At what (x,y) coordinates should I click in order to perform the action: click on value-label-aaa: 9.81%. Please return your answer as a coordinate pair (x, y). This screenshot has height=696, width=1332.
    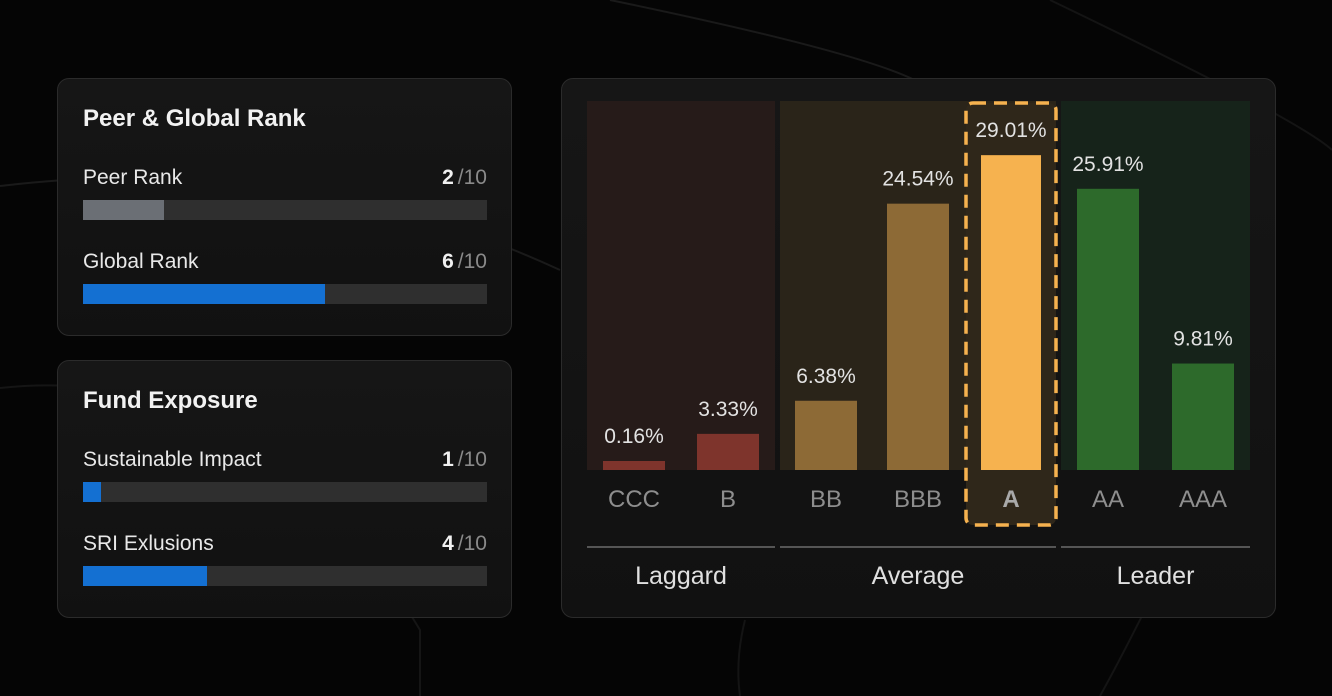
    Looking at the image, I should click on (1203, 339).